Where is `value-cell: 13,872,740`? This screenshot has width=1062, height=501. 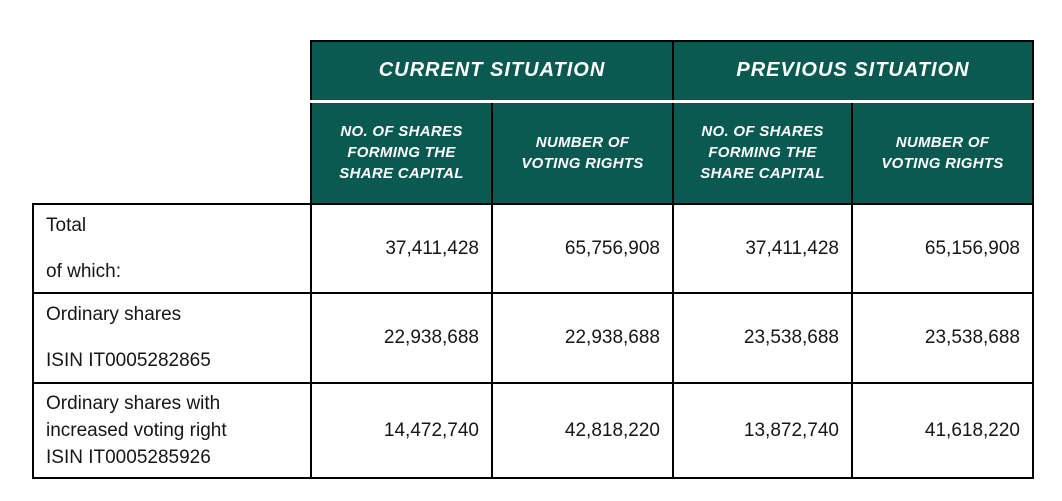
value-cell: 13,872,740 is located at coordinates (762, 430).